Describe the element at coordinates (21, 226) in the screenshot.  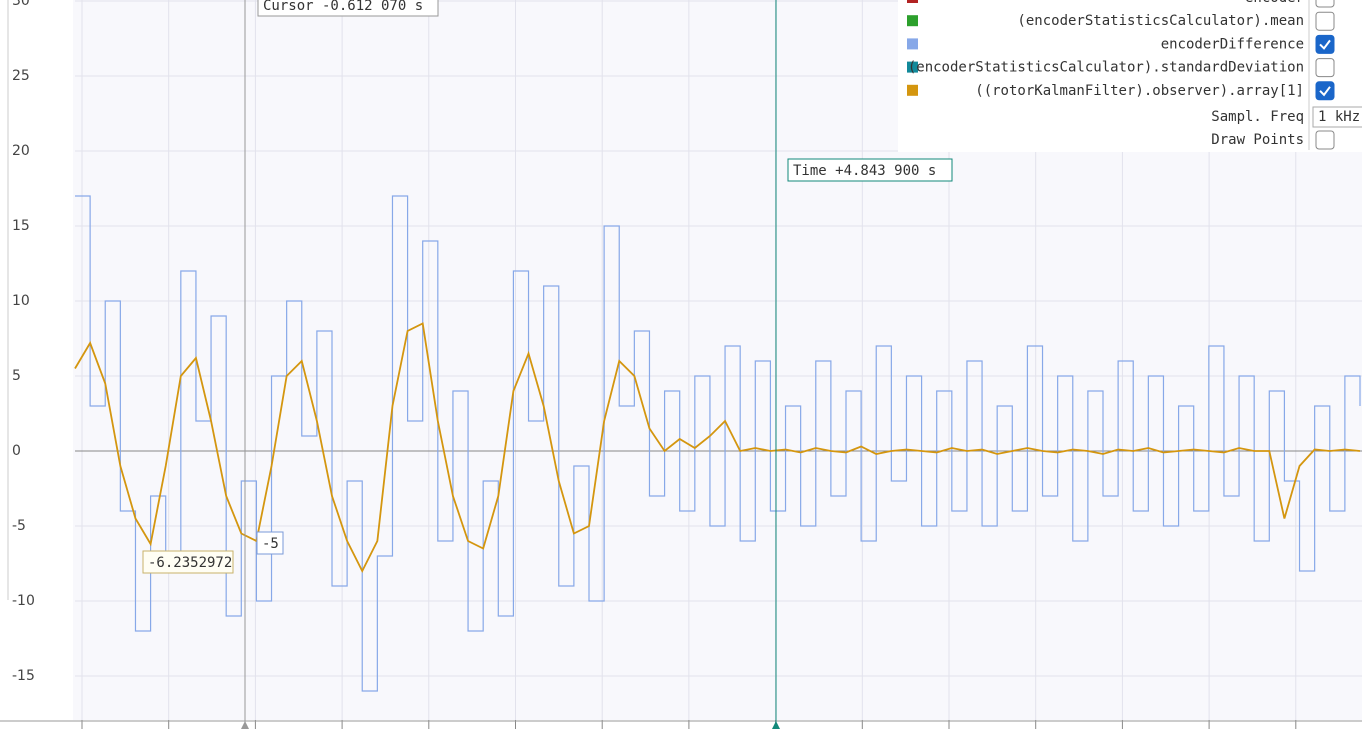
I see `y-tick-label: 15` at that location.